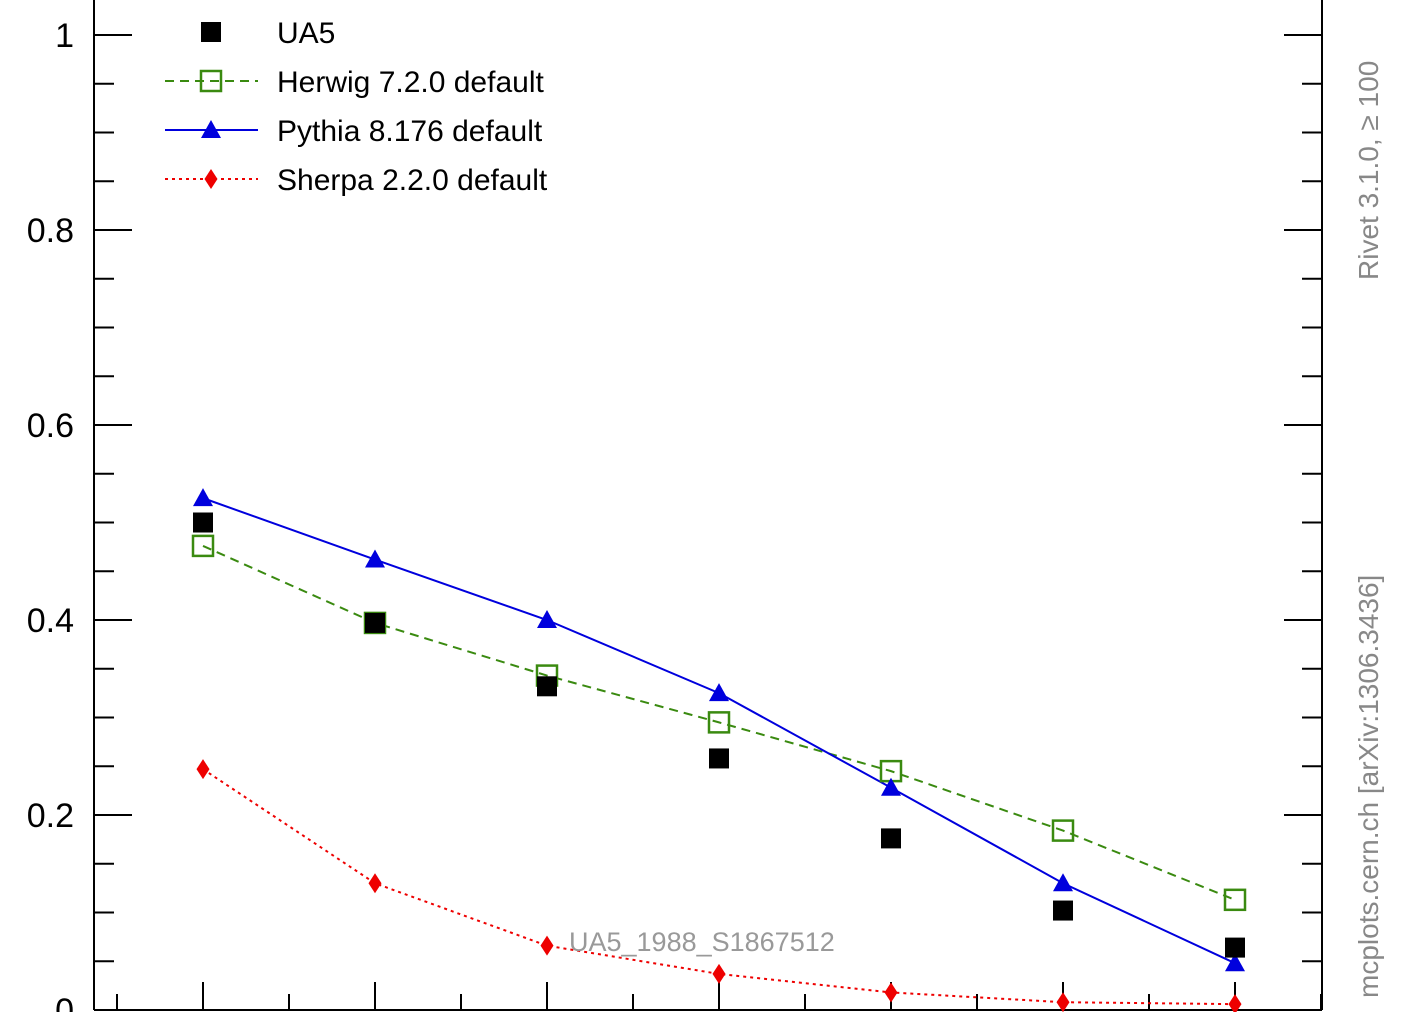 Image resolution: width=1428 pixels, height=1012 pixels. What do you see at coordinates (50, 231) in the screenshot?
I see `y-tick-label: 0.8` at bounding box center [50, 231].